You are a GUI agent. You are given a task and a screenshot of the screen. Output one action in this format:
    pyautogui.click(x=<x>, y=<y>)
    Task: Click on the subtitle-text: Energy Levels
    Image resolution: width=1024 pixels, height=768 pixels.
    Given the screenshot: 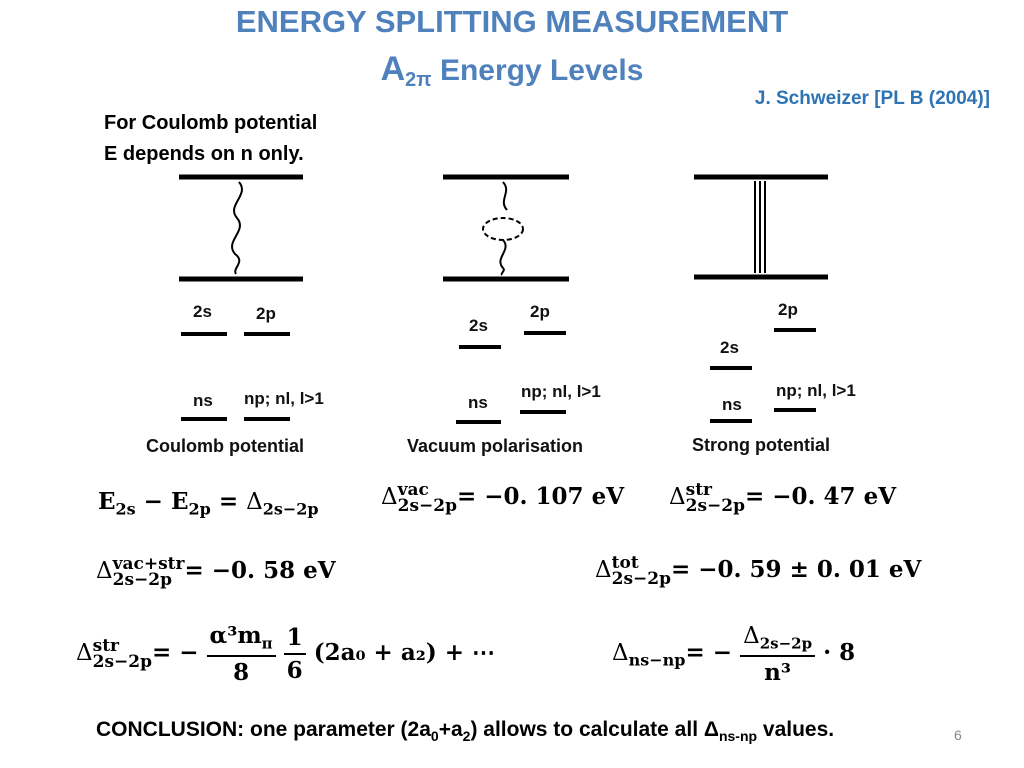 What is the action you would take?
    pyautogui.click(x=537, y=70)
    